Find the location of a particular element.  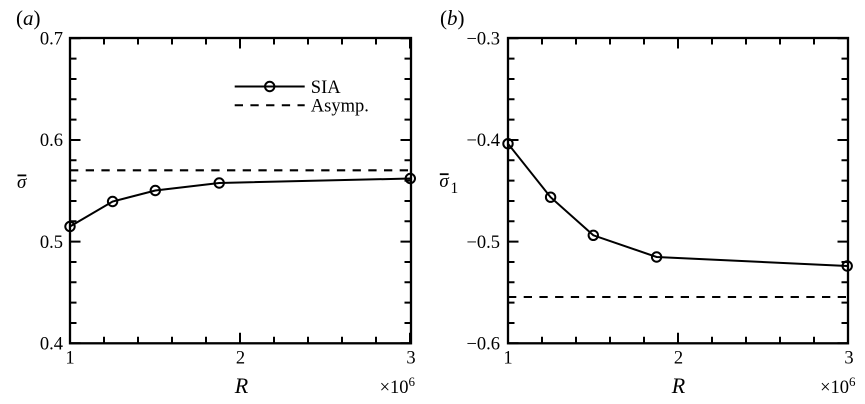

svg-text: 0.5 is located at coordinates (51, 243).